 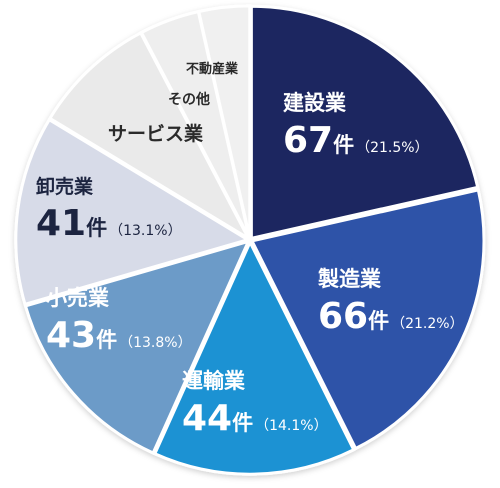 I want to click on slice-value-transport: 44件 （14.1%）, so click(x=255, y=418).